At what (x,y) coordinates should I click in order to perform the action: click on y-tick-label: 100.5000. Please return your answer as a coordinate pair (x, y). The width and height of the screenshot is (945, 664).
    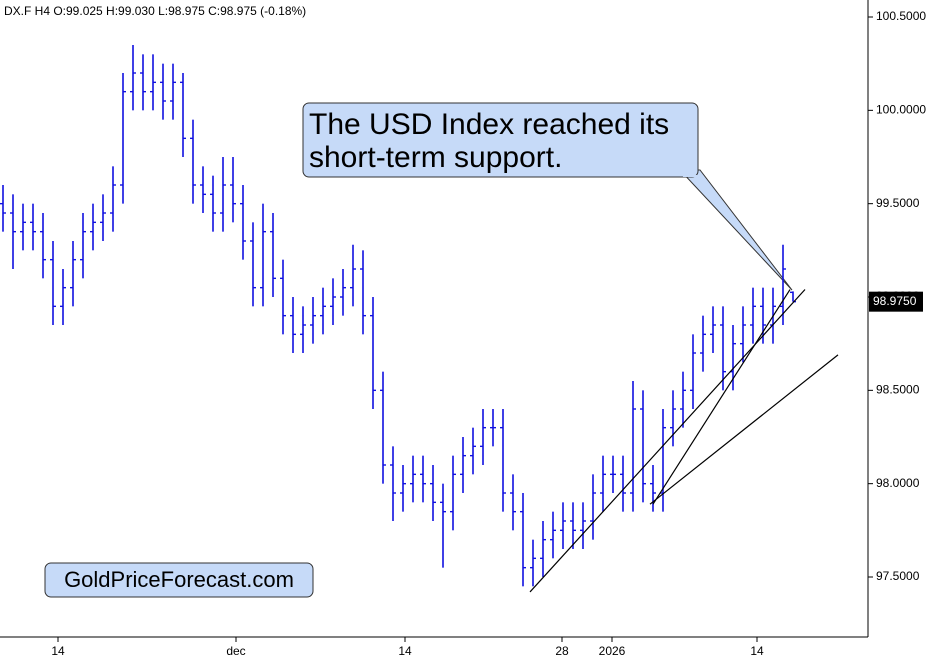
    Looking at the image, I should click on (901, 16).